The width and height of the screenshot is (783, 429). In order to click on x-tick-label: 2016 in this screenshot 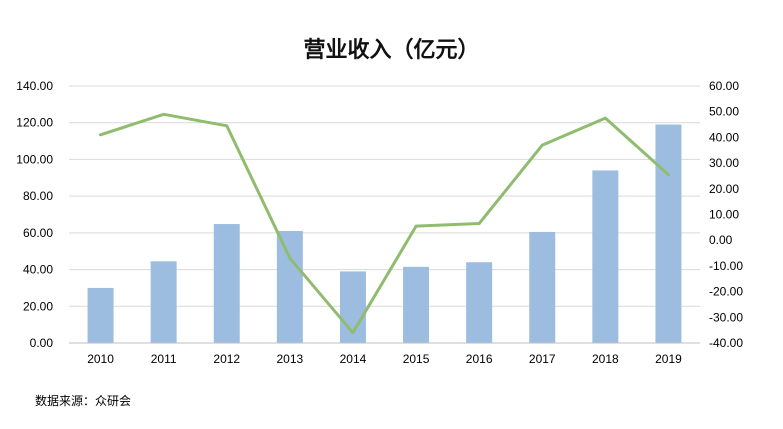, I will do `click(479, 359)`.